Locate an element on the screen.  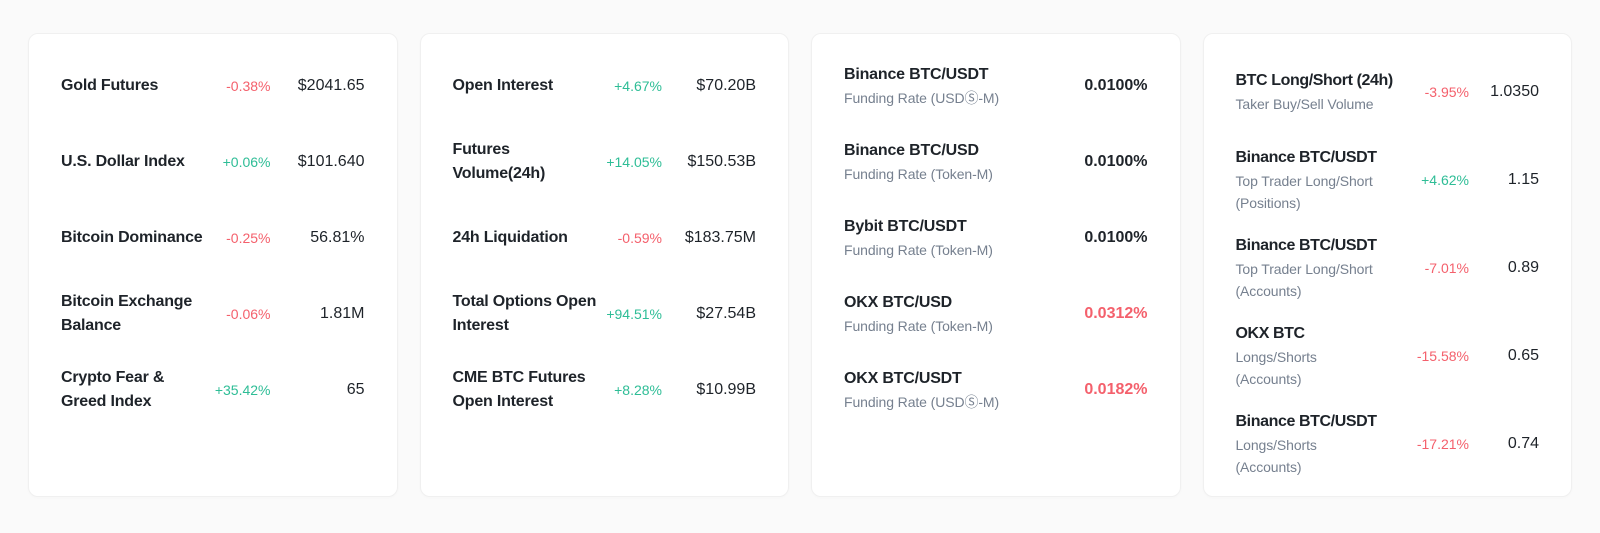
metric-value: 1.15 is located at coordinates (1523, 179).